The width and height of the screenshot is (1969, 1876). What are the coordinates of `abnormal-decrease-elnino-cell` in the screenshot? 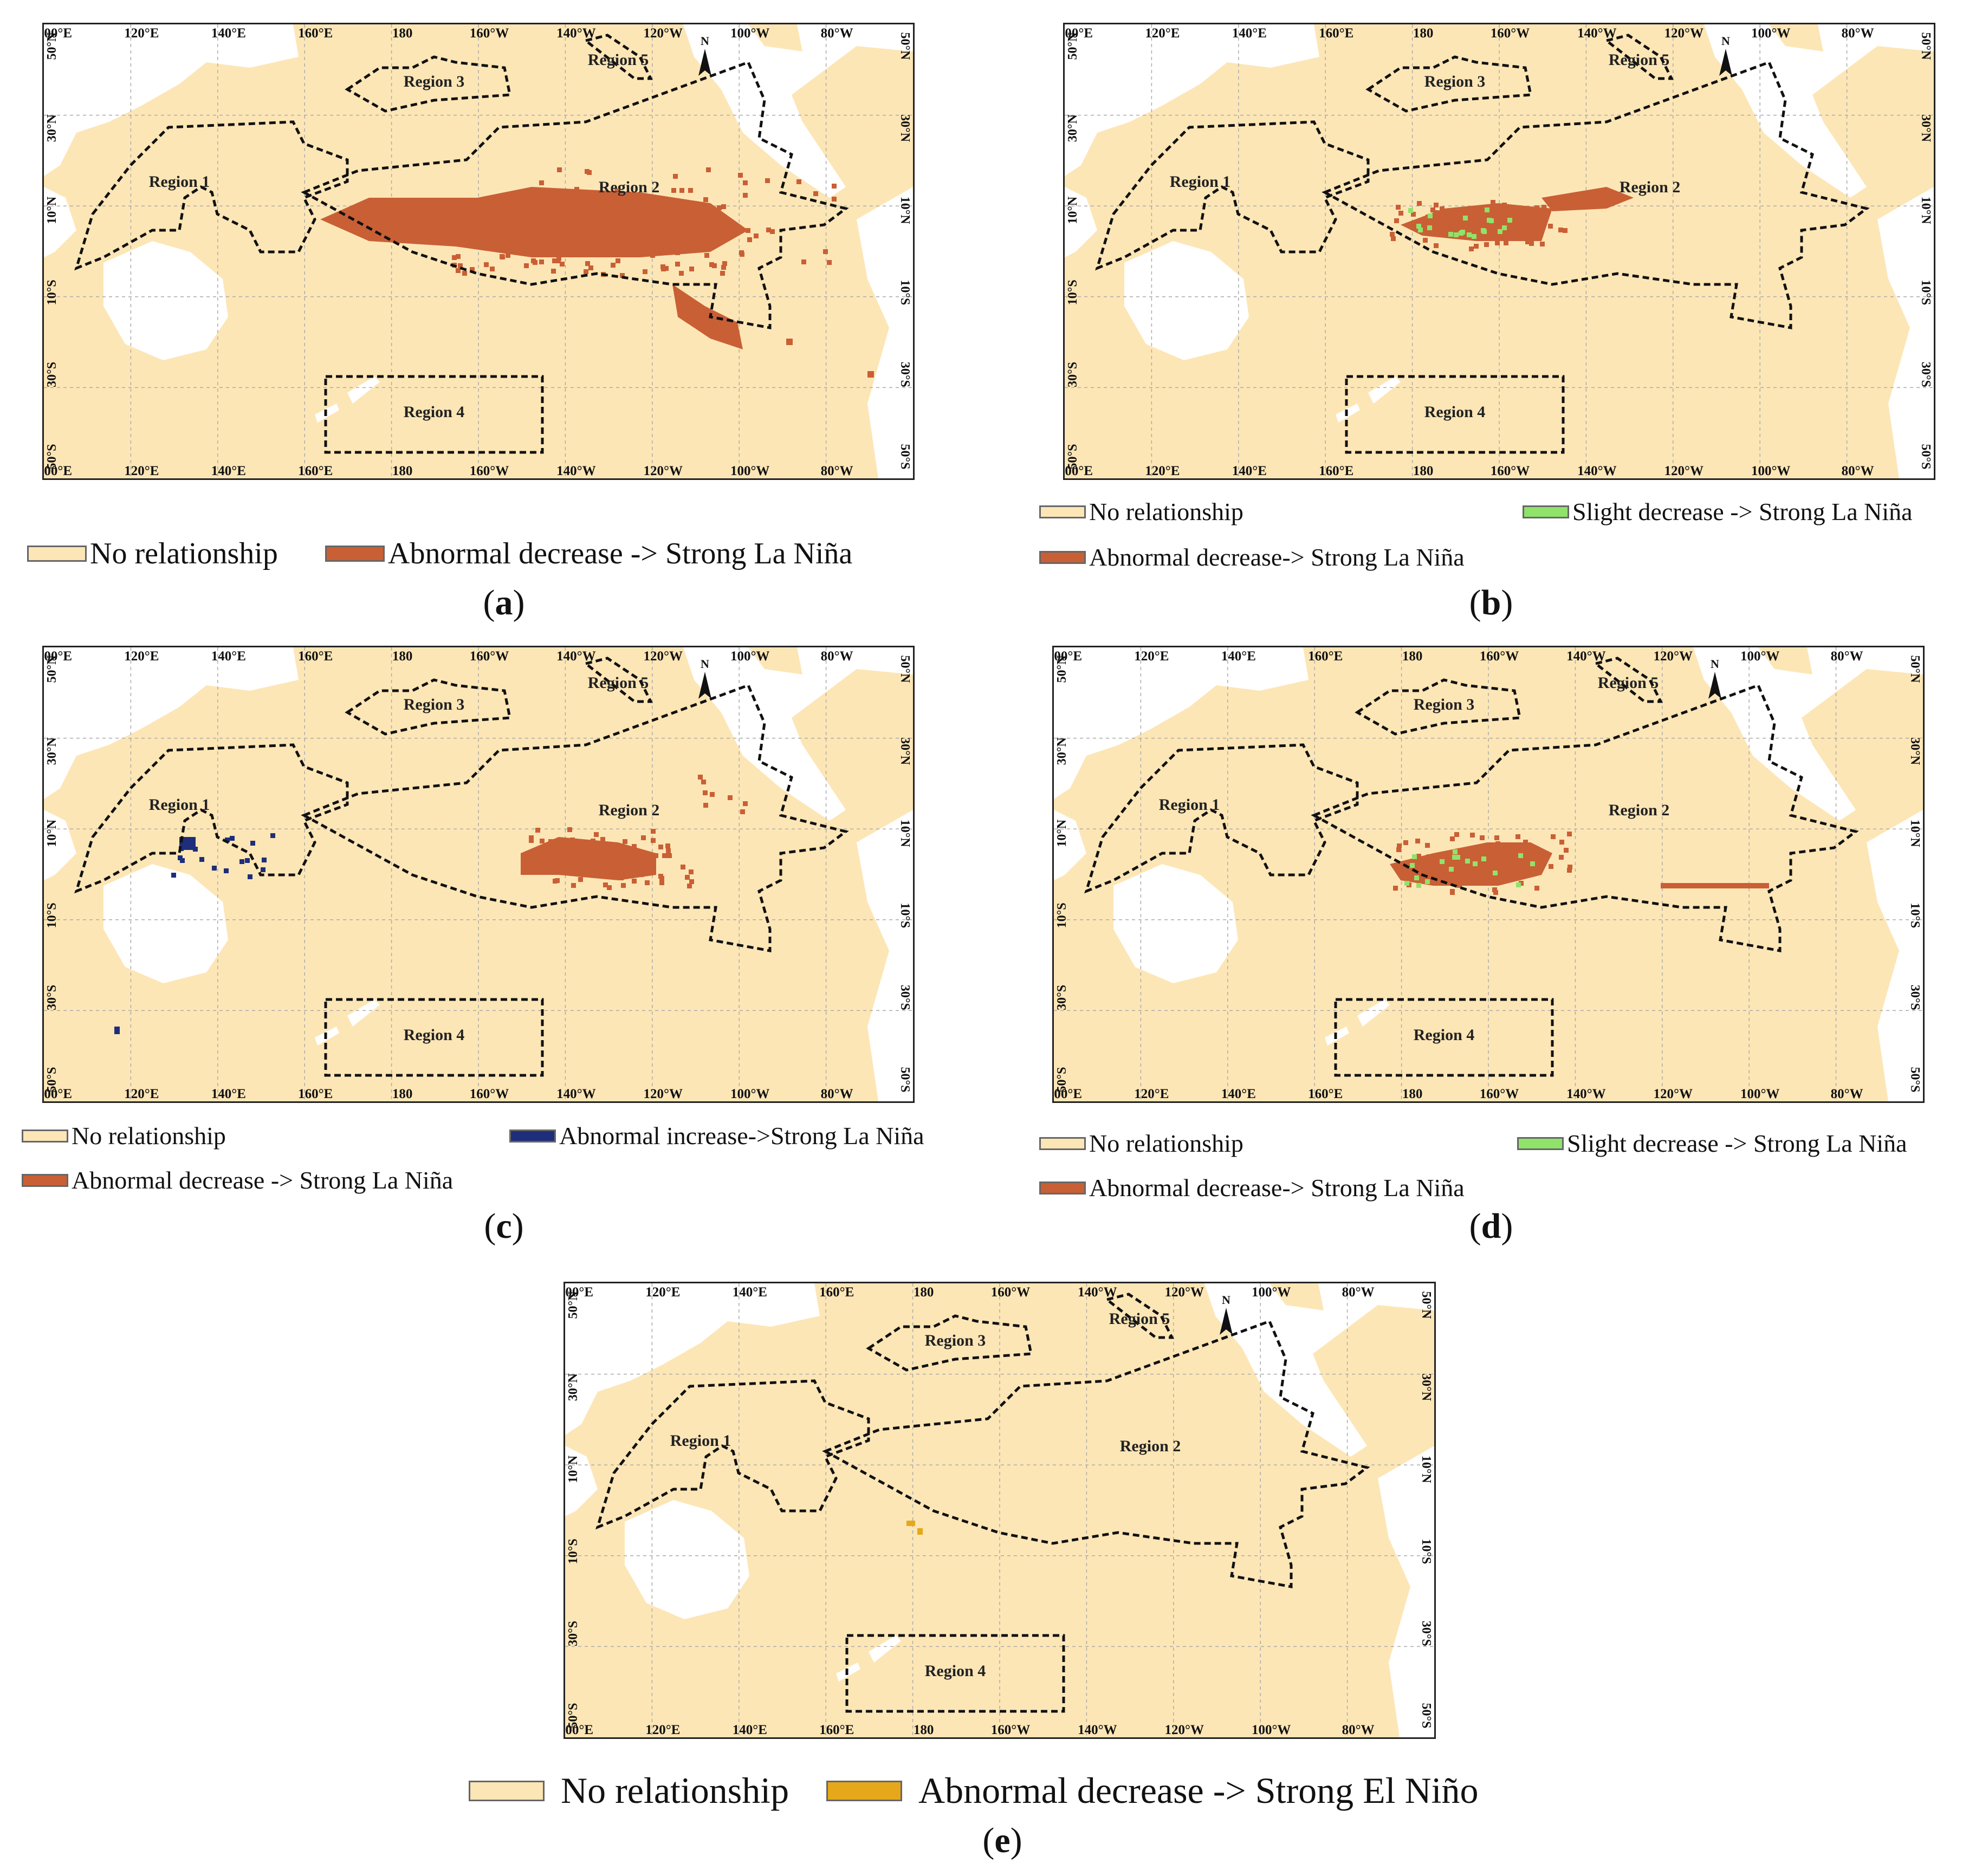 It's located at (920, 1531).